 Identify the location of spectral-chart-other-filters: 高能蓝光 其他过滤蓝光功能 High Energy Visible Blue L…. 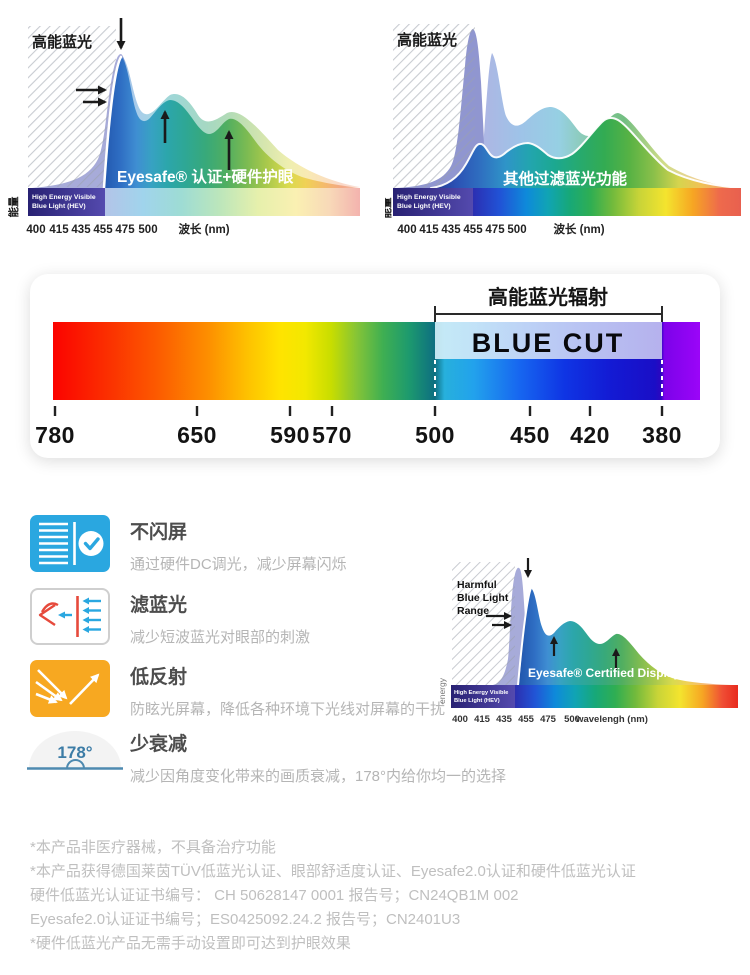
(563, 130).